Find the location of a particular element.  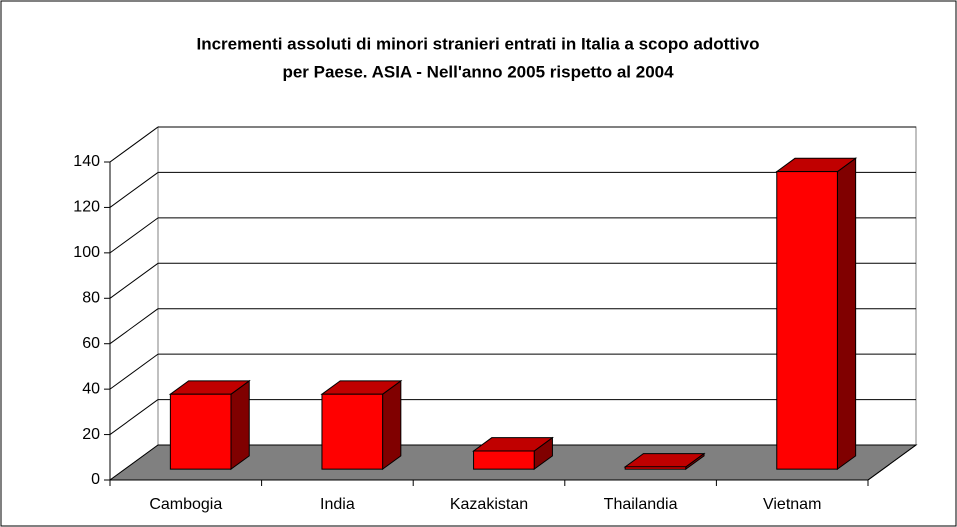

side-wall is located at coordinates (134, 303).